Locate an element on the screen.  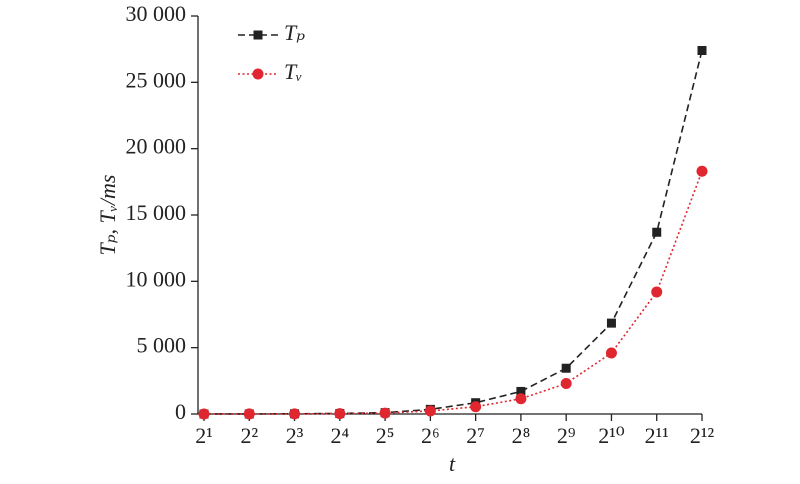
x-tick-label: 2¹⁰ is located at coordinates (611, 435).